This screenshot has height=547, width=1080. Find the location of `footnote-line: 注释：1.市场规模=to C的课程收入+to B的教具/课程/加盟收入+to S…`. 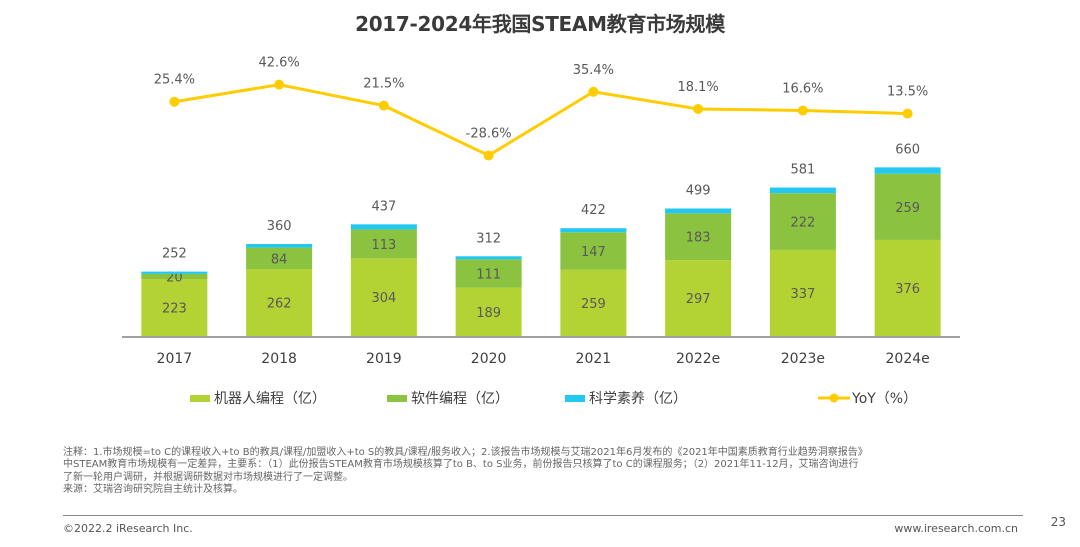

footnote-line: 注释：1.市场规模=to C的课程收入+to B的教具/课程/加盟收入+to S… is located at coordinates (465, 452).